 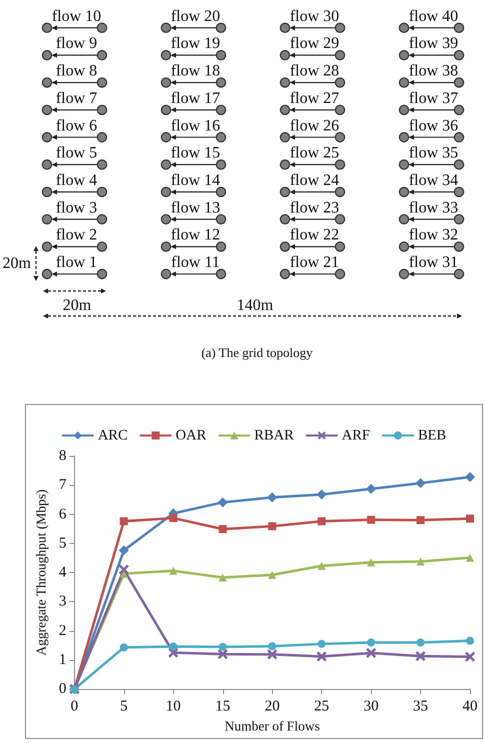 I want to click on y-tick-label: 0, so click(x=62, y=689).